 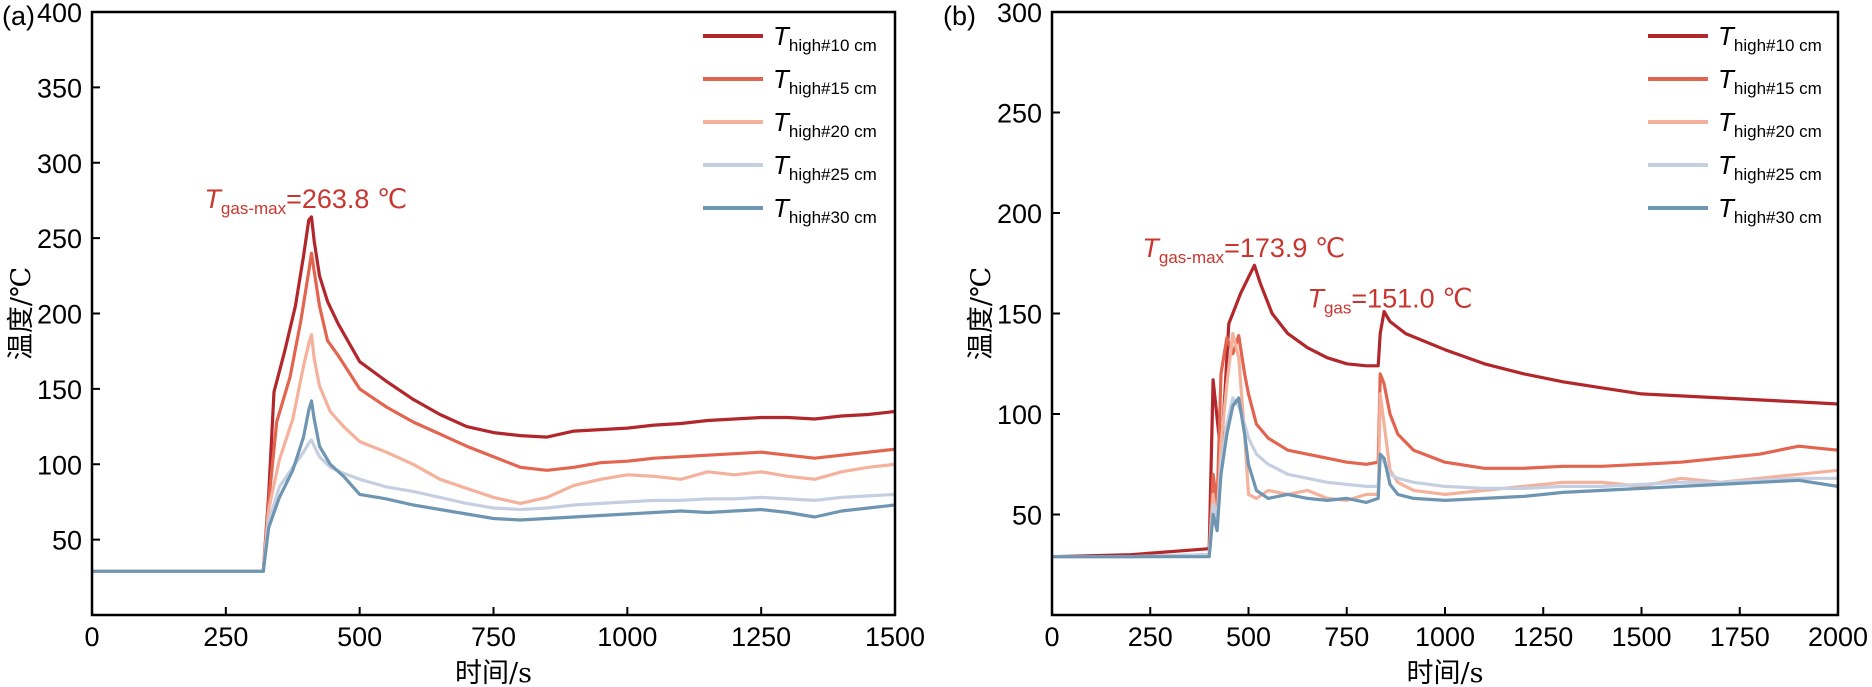 I want to click on y-tick-label: 350, so click(x=59, y=88).